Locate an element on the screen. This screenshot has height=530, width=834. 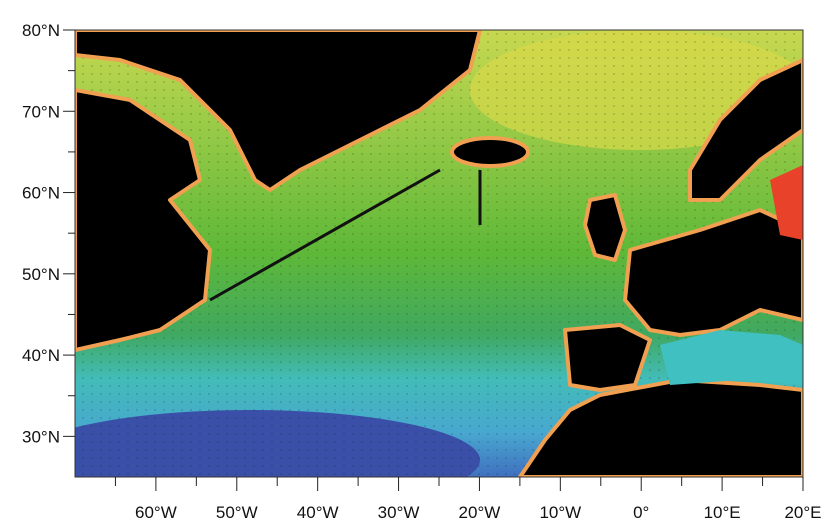
lat-label: 40°N is located at coordinates (41, 355).